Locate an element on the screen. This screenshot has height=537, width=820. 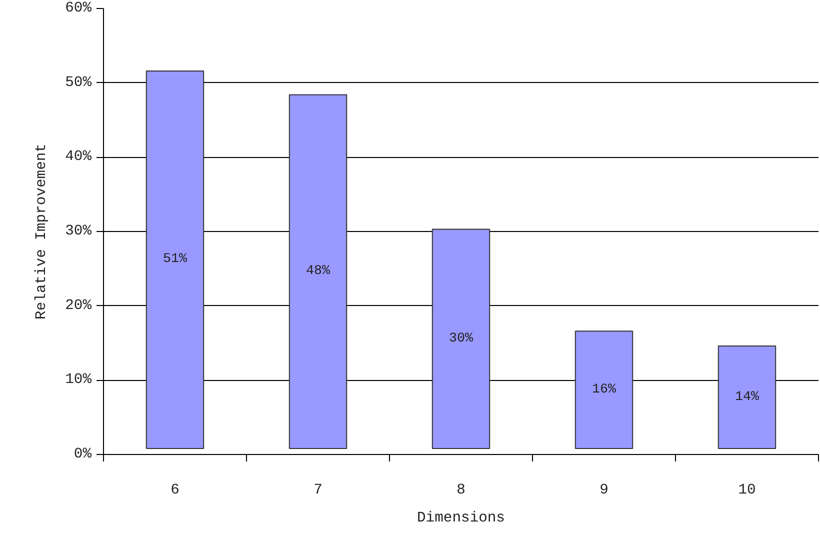
data-label: 51% is located at coordinates (175, 260).